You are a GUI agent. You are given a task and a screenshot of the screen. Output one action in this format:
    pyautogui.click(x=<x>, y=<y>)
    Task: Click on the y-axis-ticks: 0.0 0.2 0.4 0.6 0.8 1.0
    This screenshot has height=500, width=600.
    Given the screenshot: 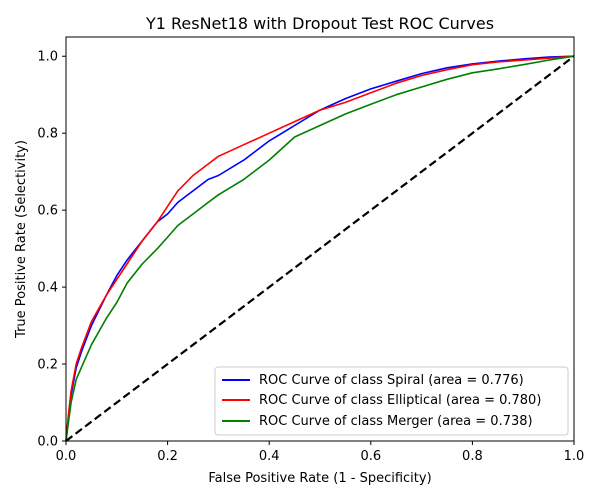 What is the action you would take?
    pyautogui.click(x=51, y=250)
    